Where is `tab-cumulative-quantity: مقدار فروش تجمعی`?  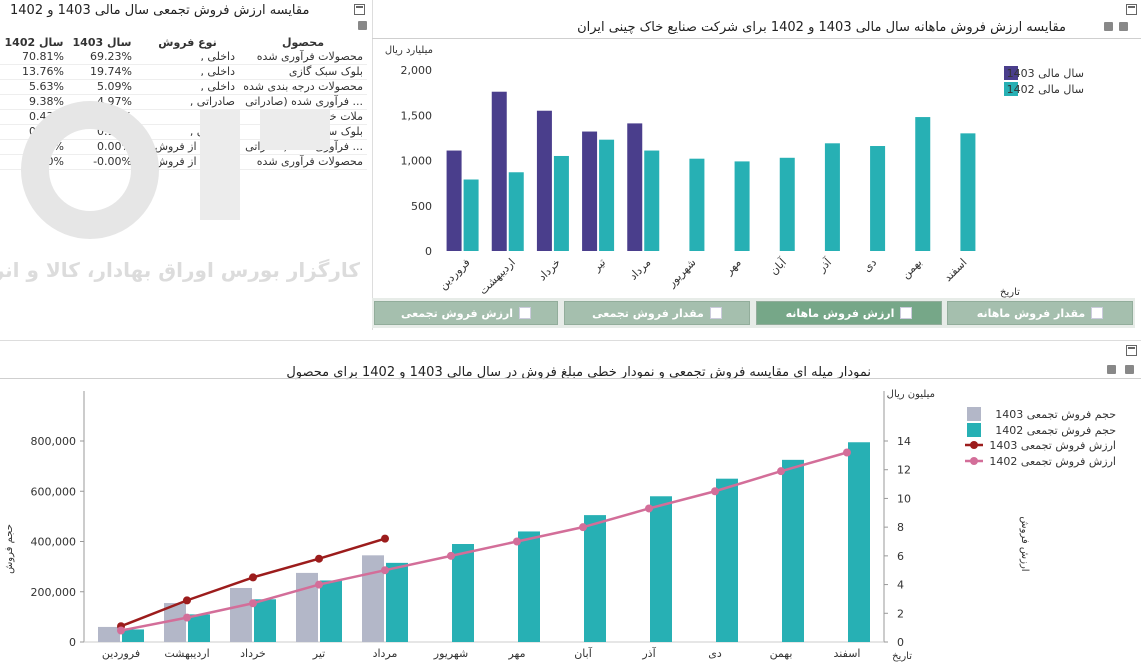 tab-cumulative-quantity: مقدار فروش تجمعی is located at coordinates (657, 313).